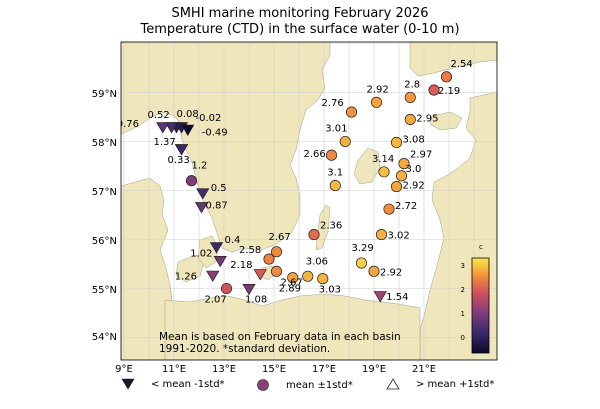  Describe the element at coordinates (393, 384) in the screenshot. I see `triangle-up-icon` at that location.